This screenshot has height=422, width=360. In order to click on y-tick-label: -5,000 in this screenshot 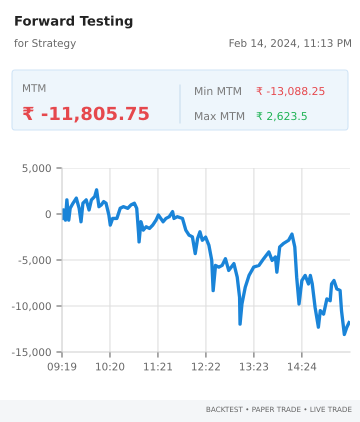, I will do `click(34, 261)`.